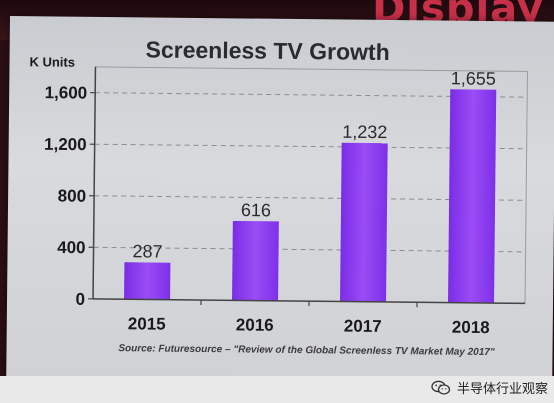 The height and width of the screenshot is (403, 554). What do you see at coordinates (441, 387) in the screenshot?
I see `wechat-icon` at bounding box center [441, 387].